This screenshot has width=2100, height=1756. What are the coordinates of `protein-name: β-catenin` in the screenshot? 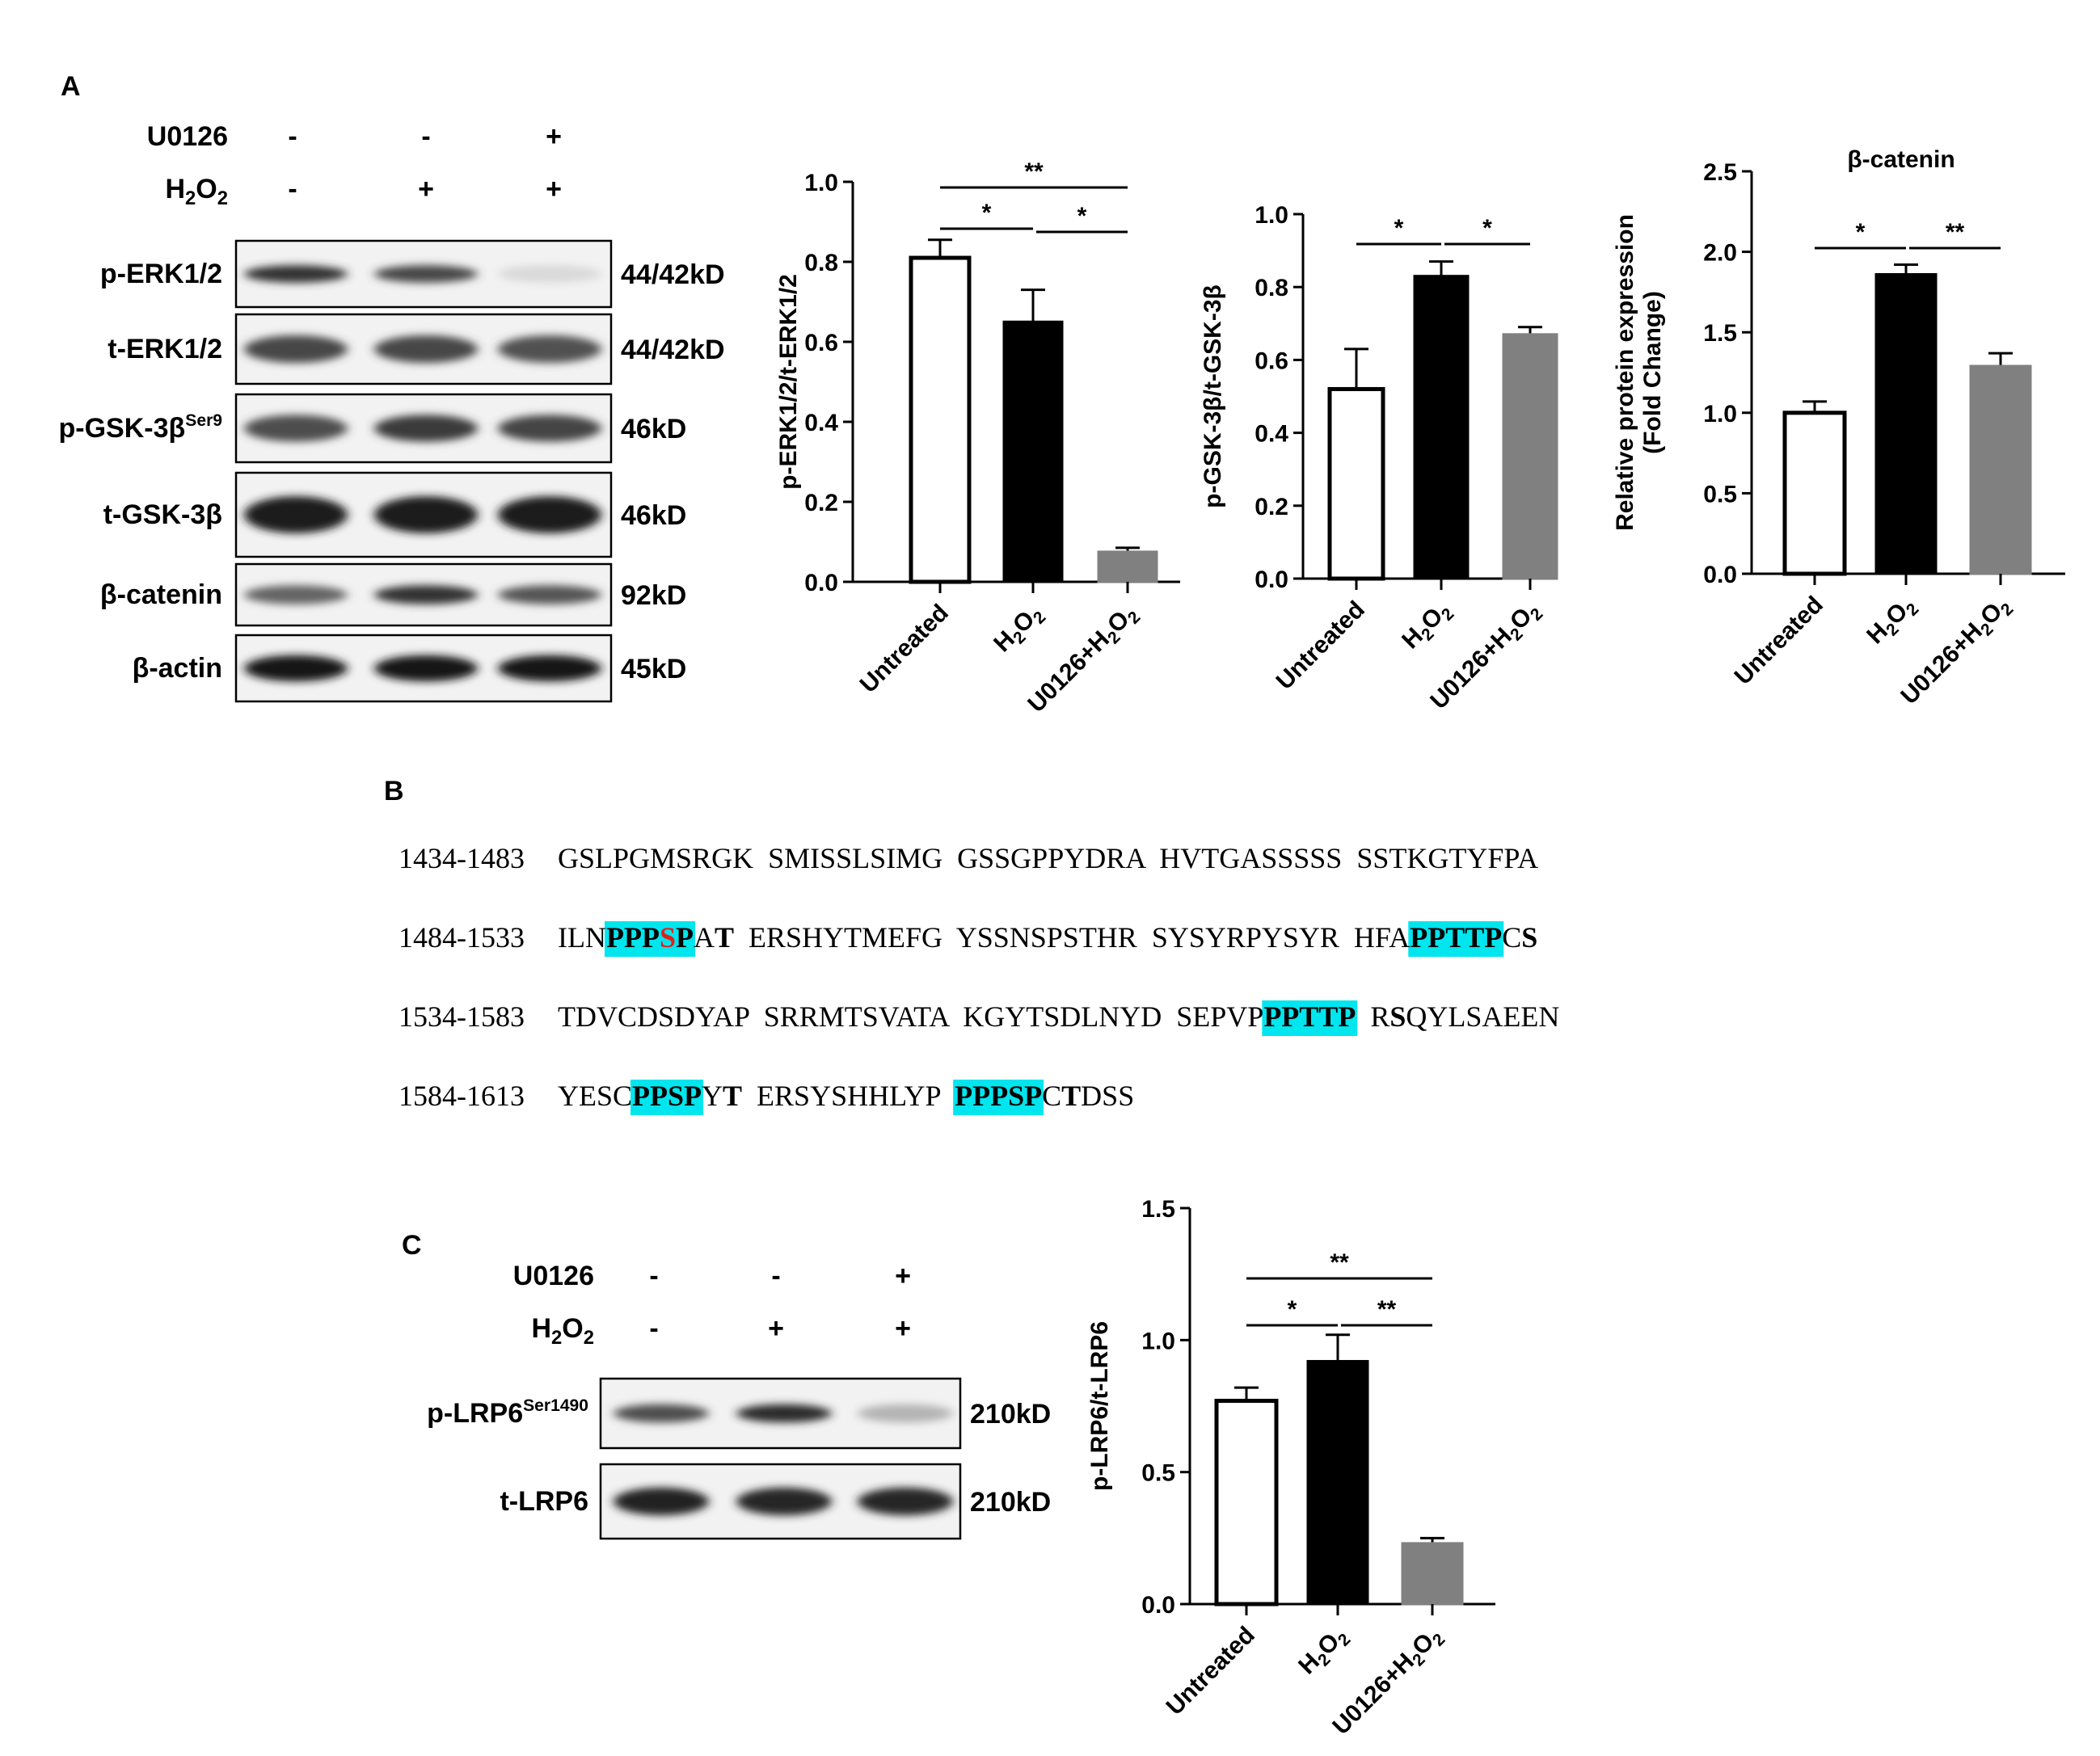 It's located at (161, 594).